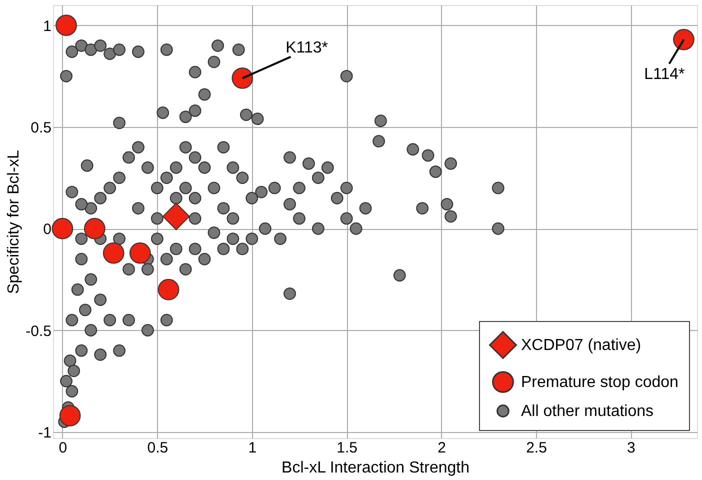 The width and height of the screenshot is (702, 480). What do you see at coordinates (157, 448) in the screenshot?
I see `x-tick-label: 0.5` at bounding box center [157, 448].